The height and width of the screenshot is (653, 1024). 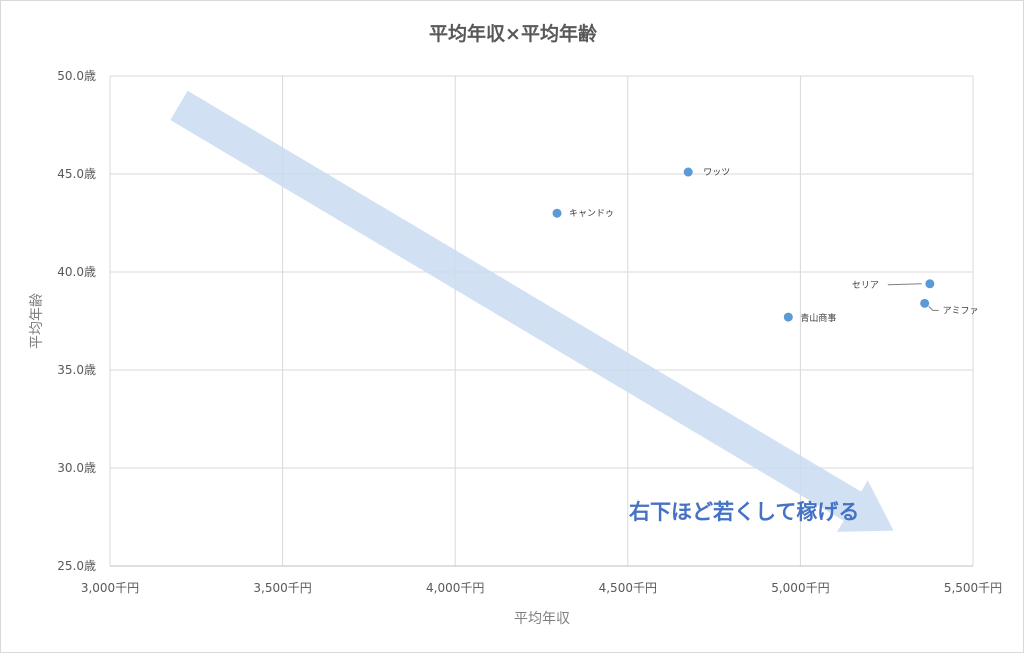 I want to click on y-tick-label: 35.0歳, so click(x=76, y=370).